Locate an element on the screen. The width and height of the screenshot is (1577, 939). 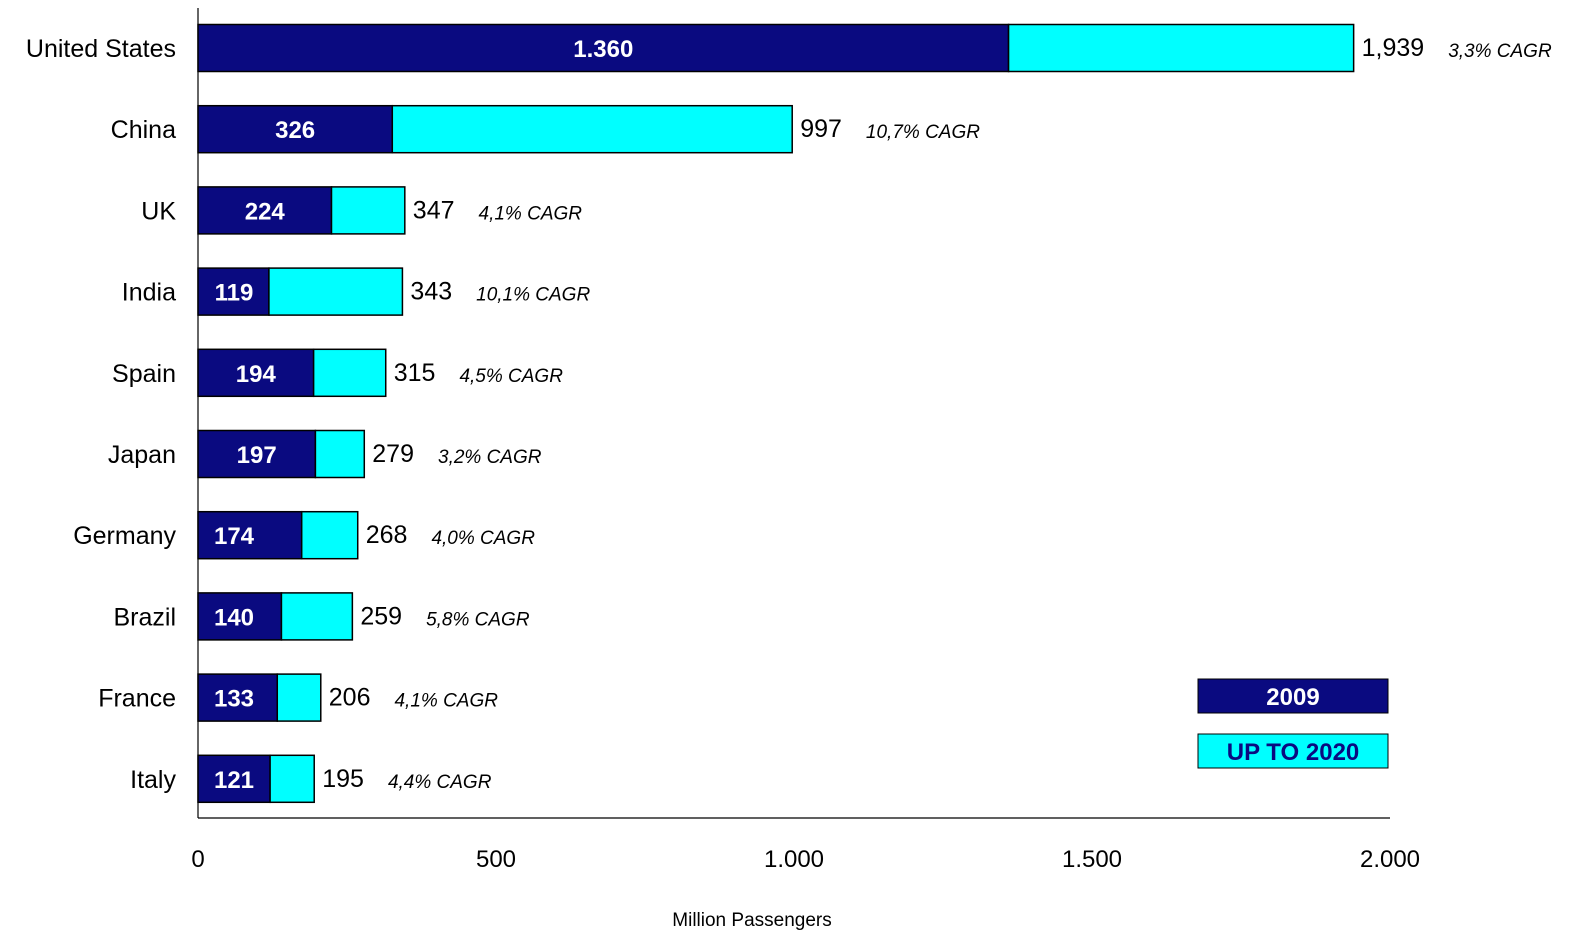
value-label-2009: 197 is located at coordinates (257, 455).